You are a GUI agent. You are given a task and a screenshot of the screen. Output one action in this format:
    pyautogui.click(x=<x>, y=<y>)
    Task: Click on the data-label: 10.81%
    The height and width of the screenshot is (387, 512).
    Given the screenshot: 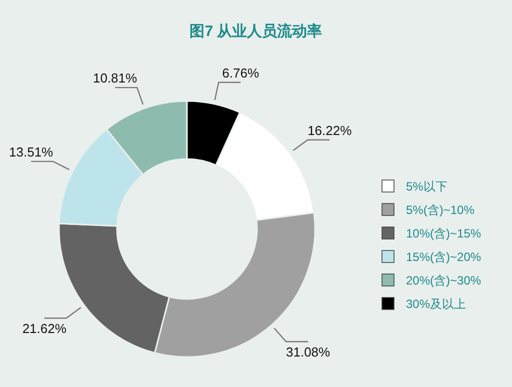 What is the action you would take?
    pyautogui.click(x=115, y=78)
    